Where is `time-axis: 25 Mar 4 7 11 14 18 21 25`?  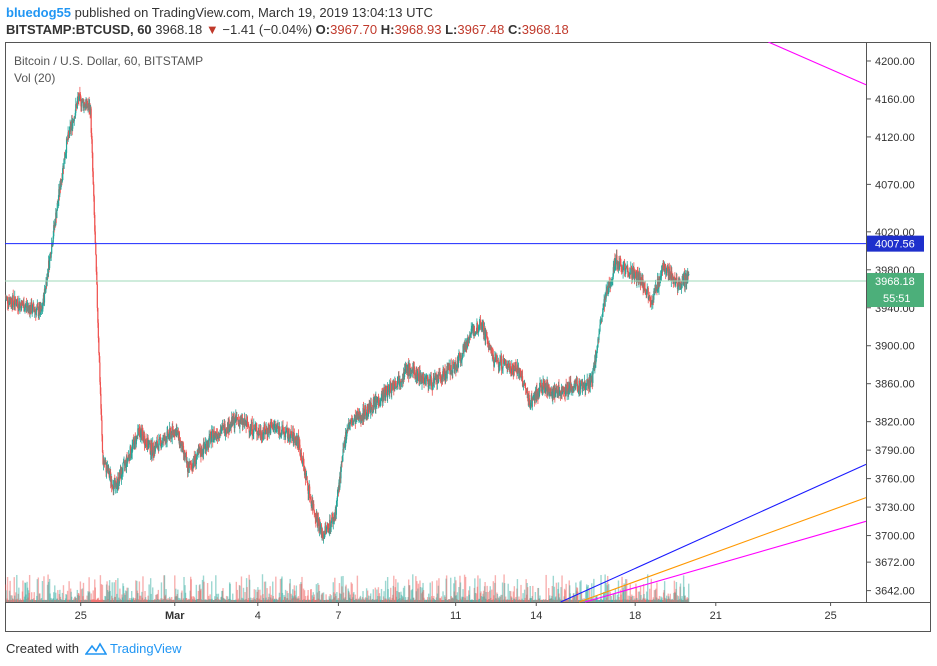
time-axis: 25 Mar 4 7 11 14 18 21 25 is located at coordinates (456, 612).